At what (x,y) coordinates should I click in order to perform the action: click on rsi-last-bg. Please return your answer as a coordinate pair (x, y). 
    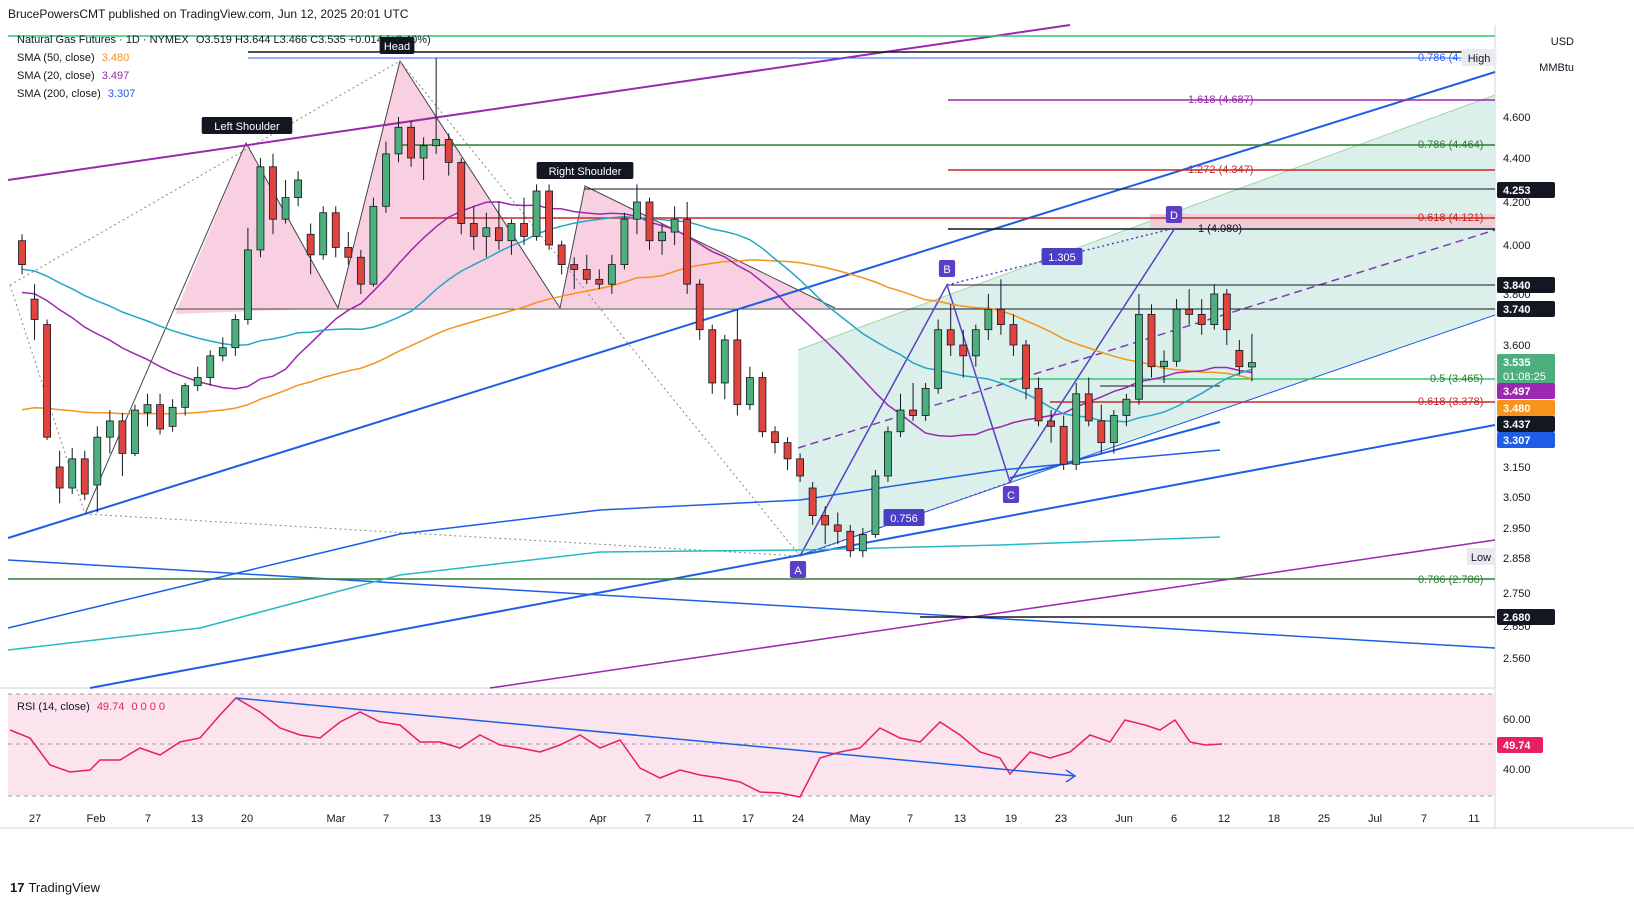
    Looking at the image, I should click on (1520, 745).